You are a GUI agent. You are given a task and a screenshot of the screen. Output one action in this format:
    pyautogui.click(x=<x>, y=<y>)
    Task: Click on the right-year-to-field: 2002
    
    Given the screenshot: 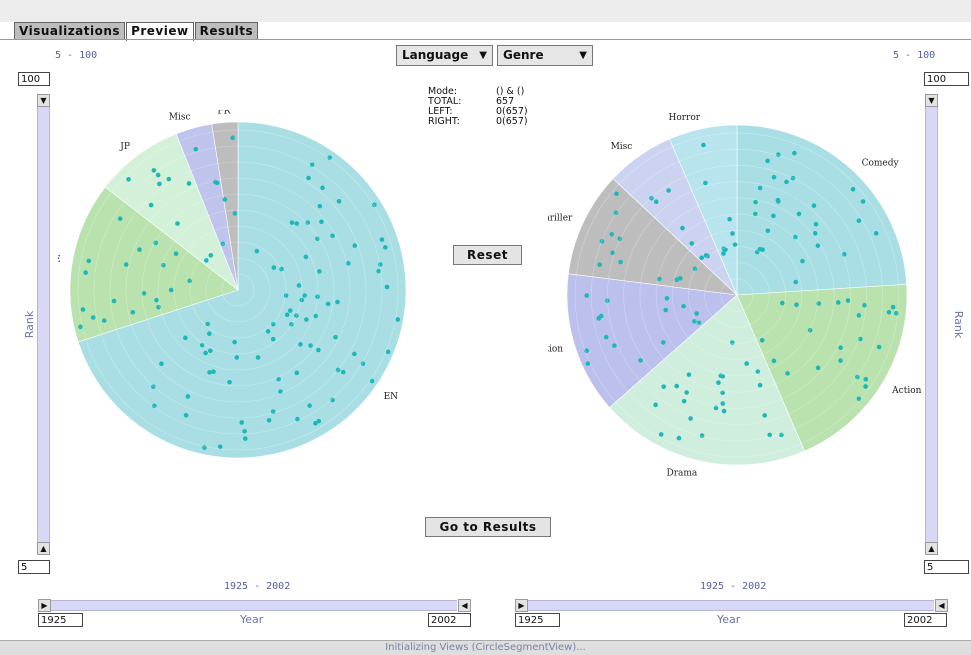 What is the action you would take?
    pyautogui.click(x=925, y=620)
    